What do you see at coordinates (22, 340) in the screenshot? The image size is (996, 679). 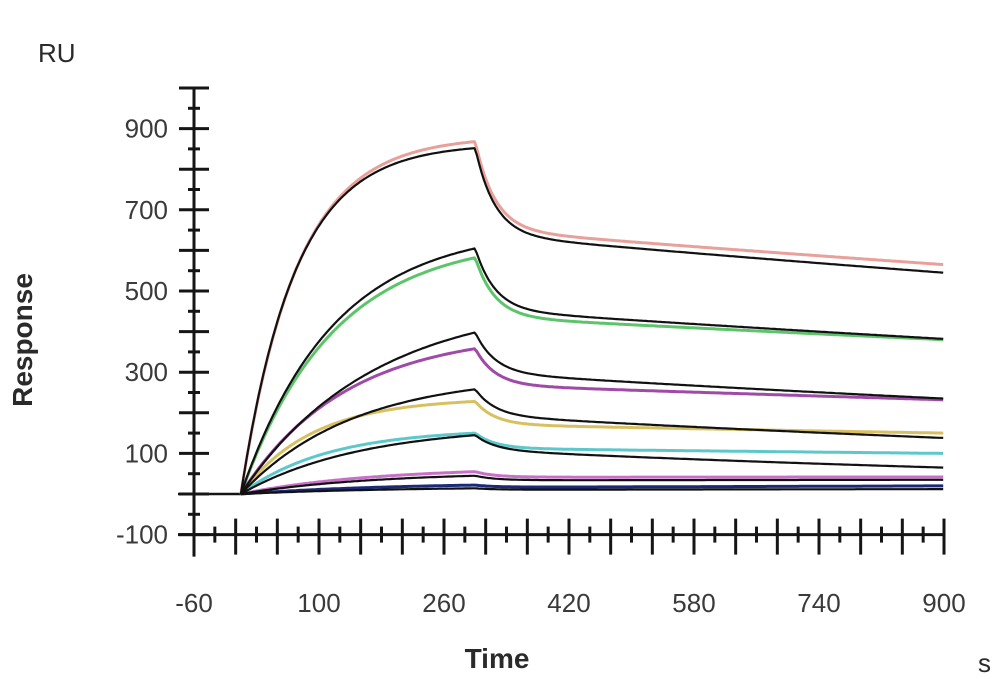 I see `y-axis-title: Response` at bounding box center [22, 340].